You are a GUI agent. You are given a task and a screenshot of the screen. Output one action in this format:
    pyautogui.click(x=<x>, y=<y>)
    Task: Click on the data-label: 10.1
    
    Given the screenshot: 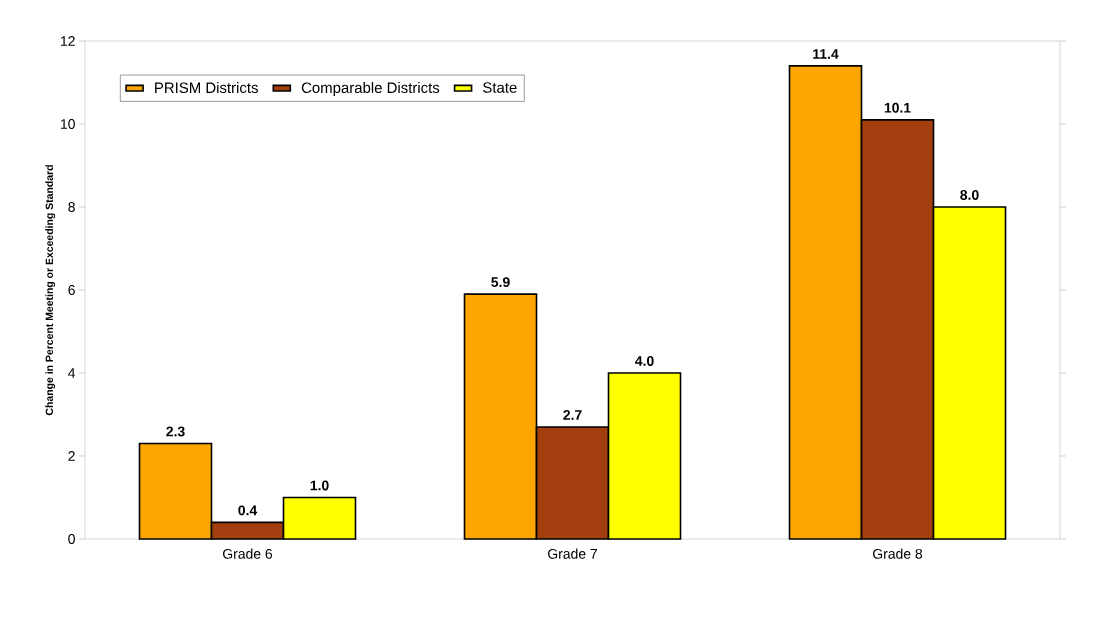 What is the action you would take?
    pyautogui.click(x=897, y=107)
    